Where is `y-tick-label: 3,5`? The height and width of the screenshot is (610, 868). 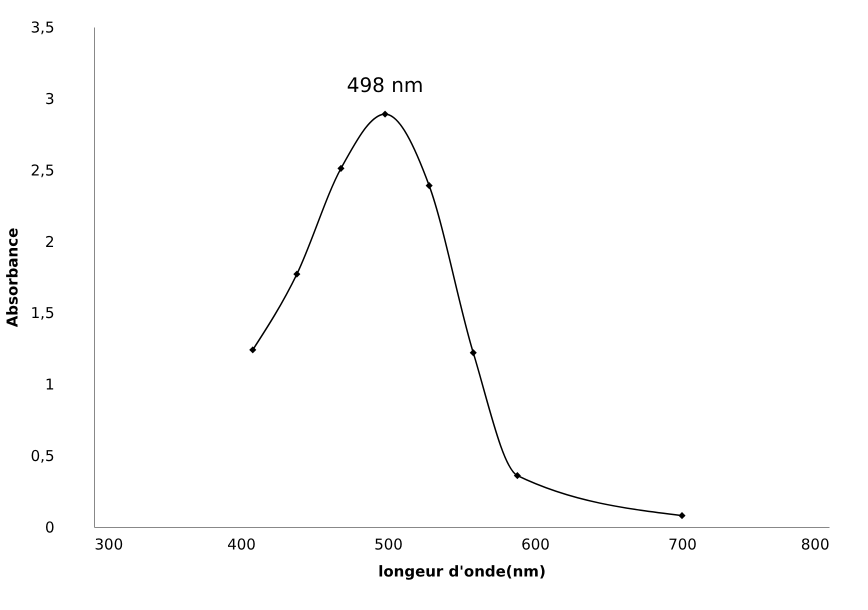
y-tick-label: 3,5 is located at coordinates (42, 27).